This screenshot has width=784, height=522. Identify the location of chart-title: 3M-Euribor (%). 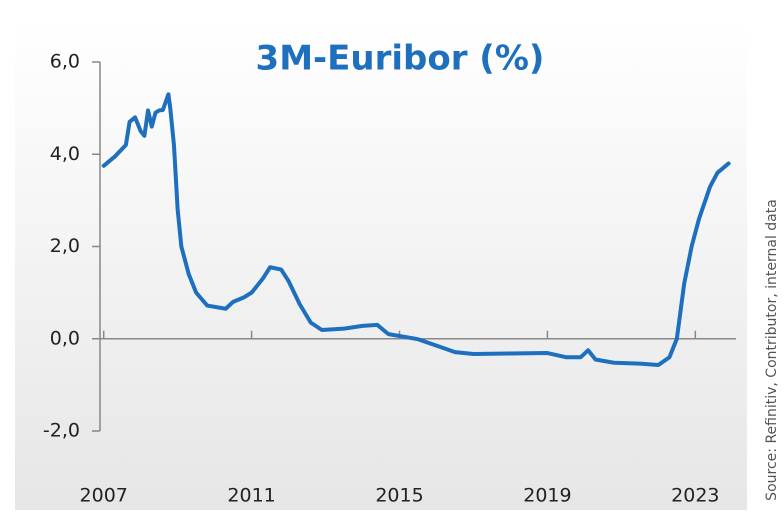
(400, 59).